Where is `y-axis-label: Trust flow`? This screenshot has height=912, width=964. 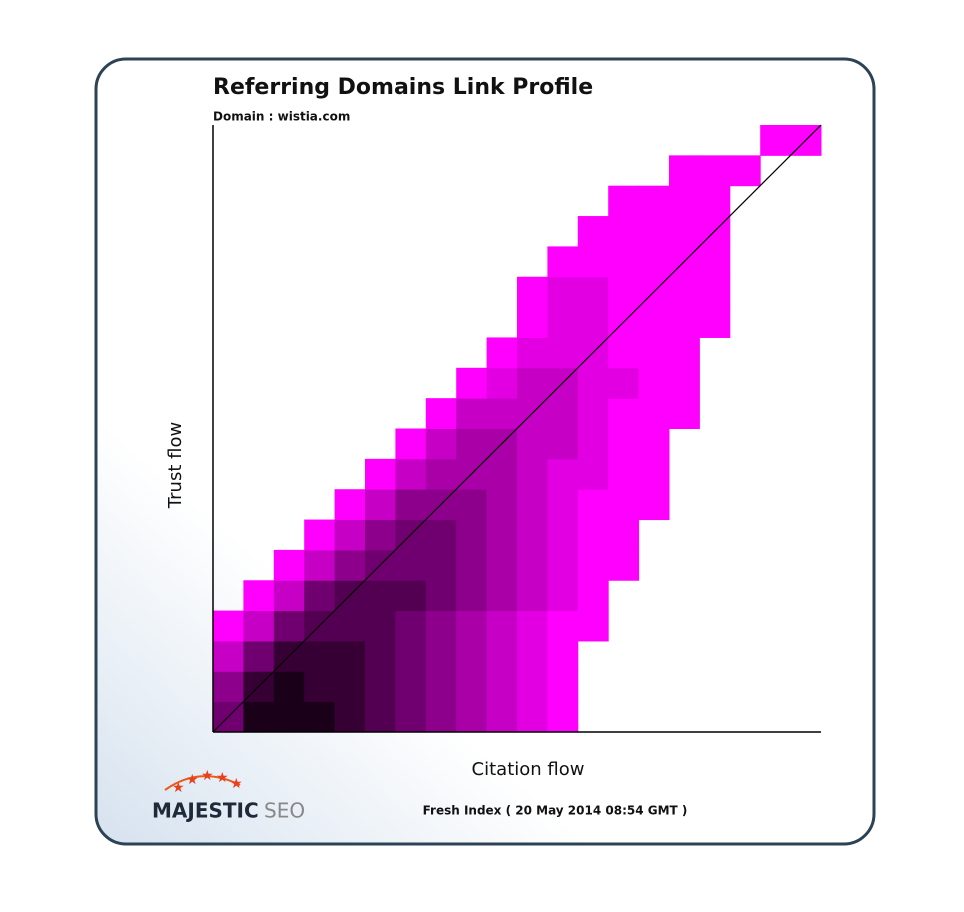
y-axis-label: Trust flow is located at coordinates (175, 465).